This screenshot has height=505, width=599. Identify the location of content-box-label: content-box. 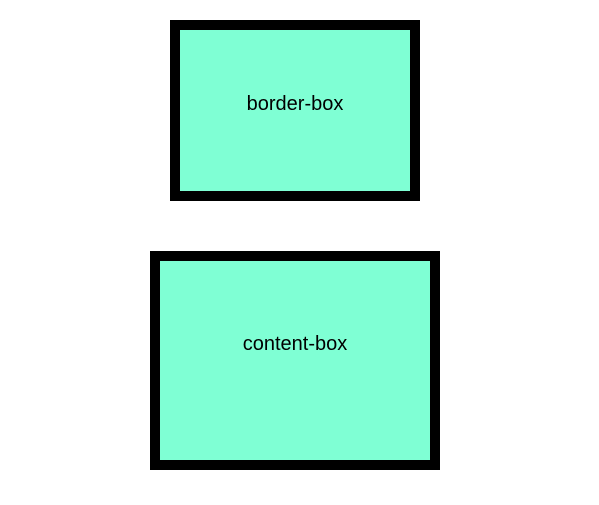
(295, 344).